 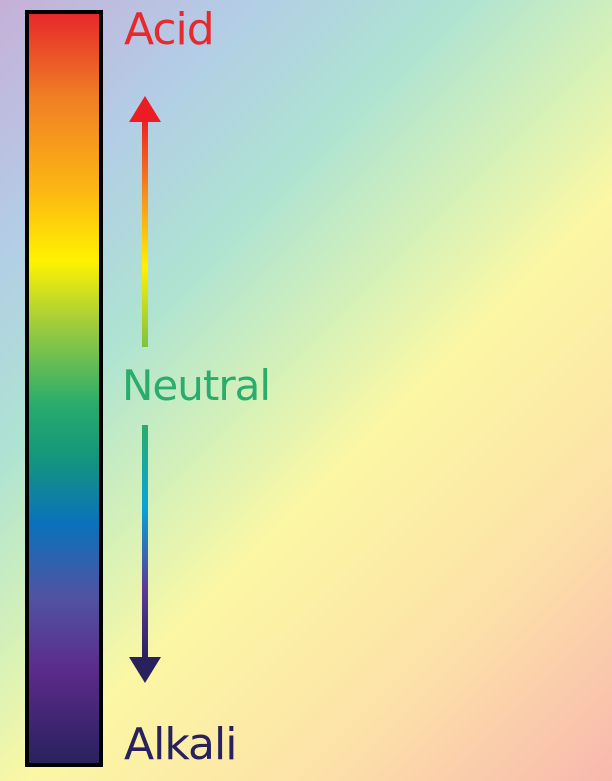 What do you see at coordinates (145, 554) in the screenshot?
I see `down-arrow-icon` at bounding box center [145, 554].